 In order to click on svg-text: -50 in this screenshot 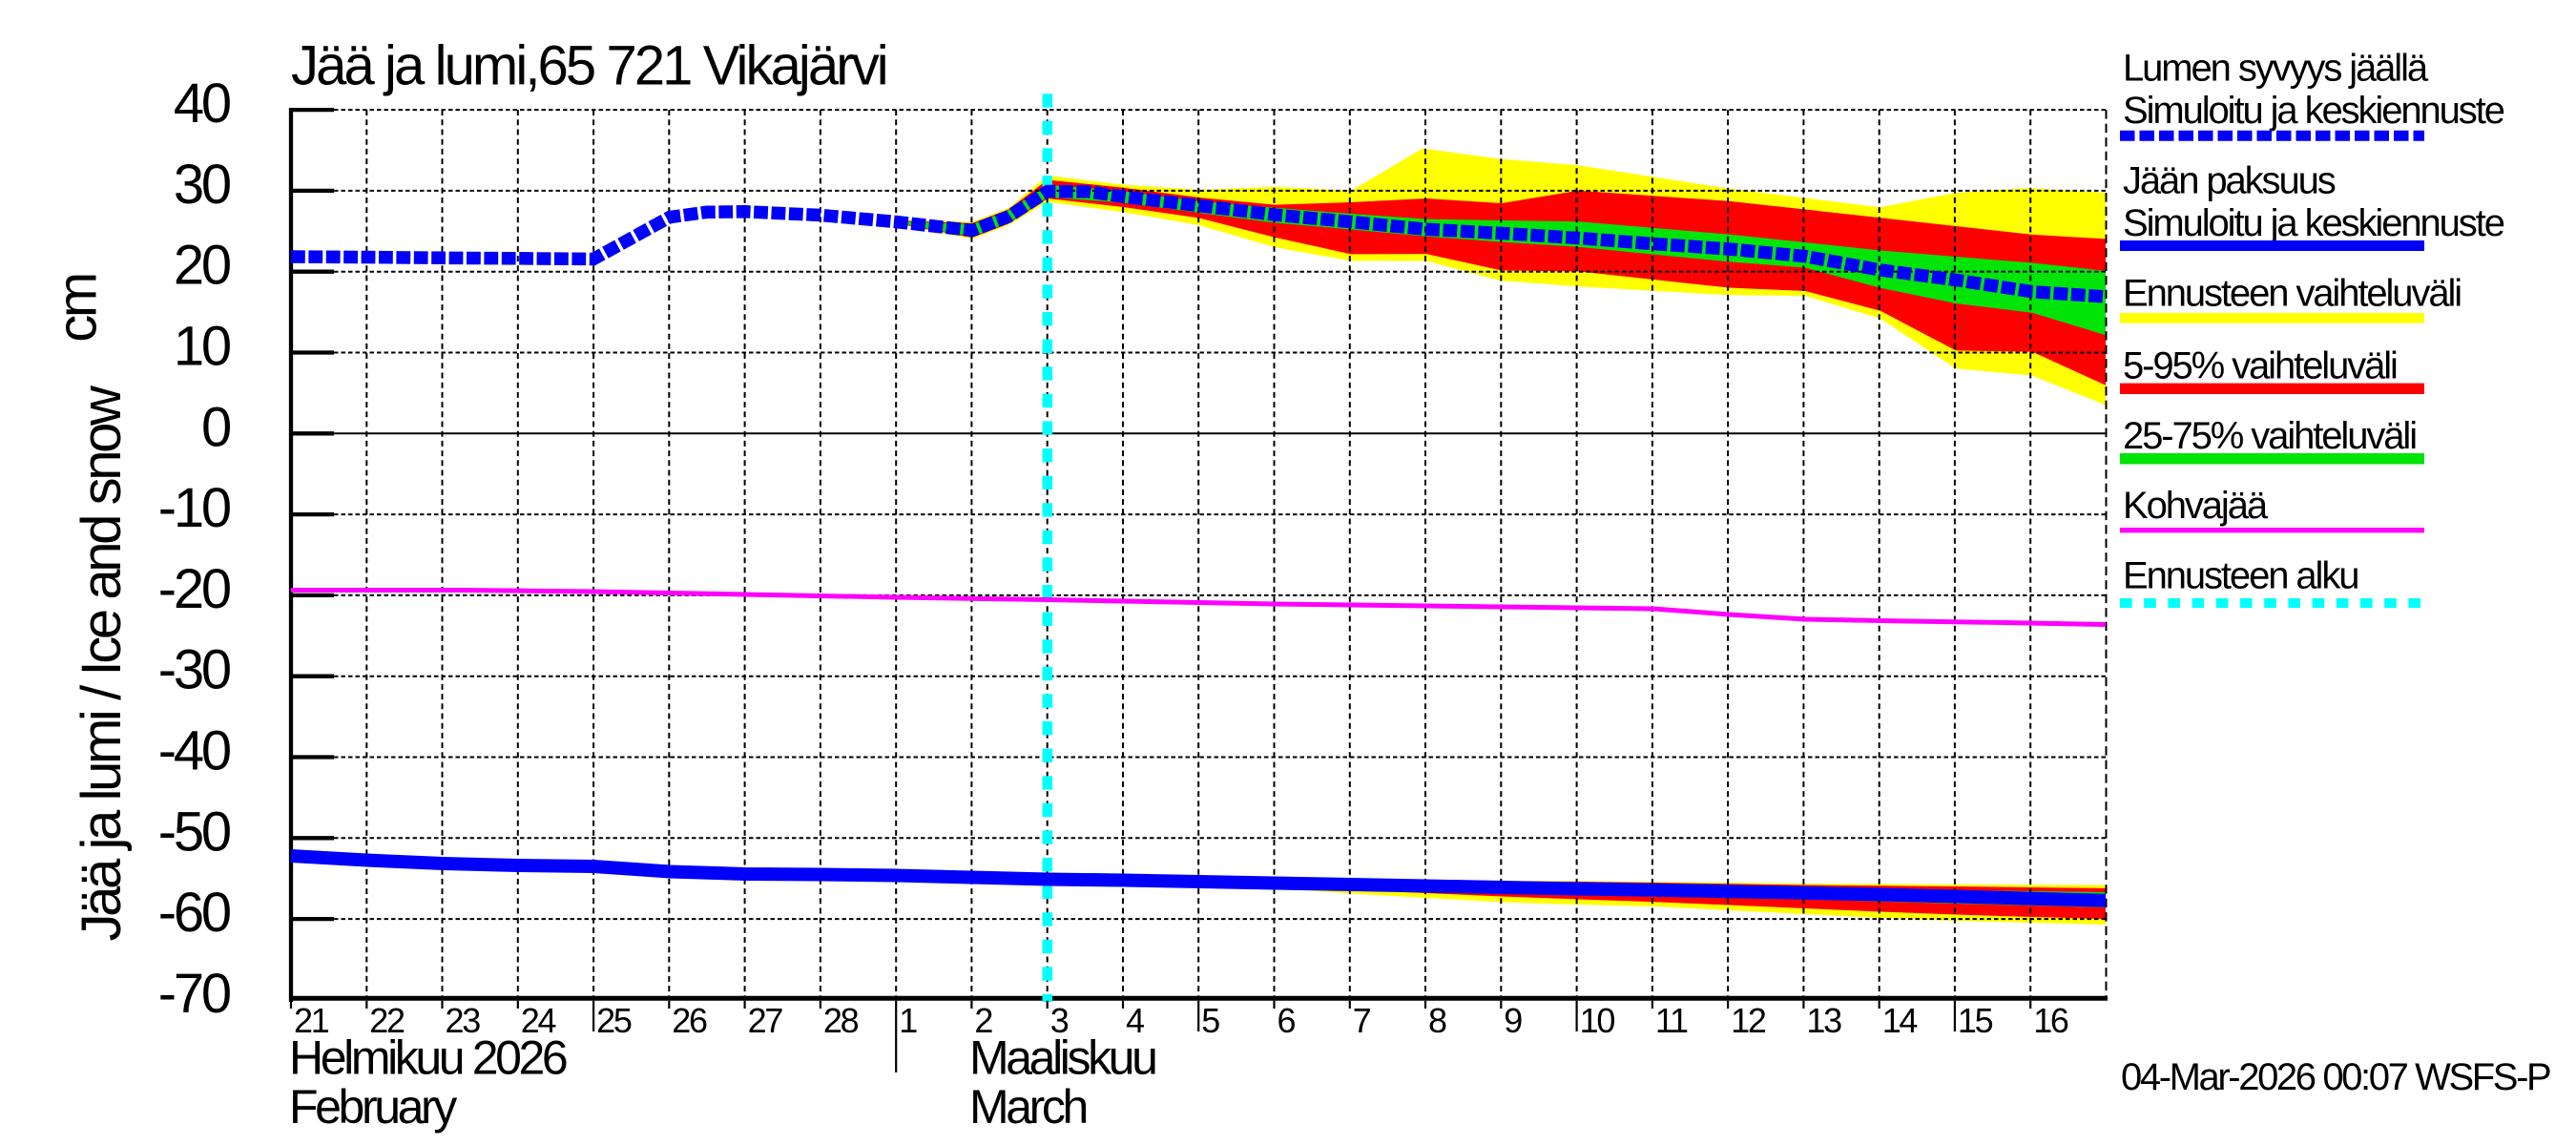, I will do `click(194, 832)`.